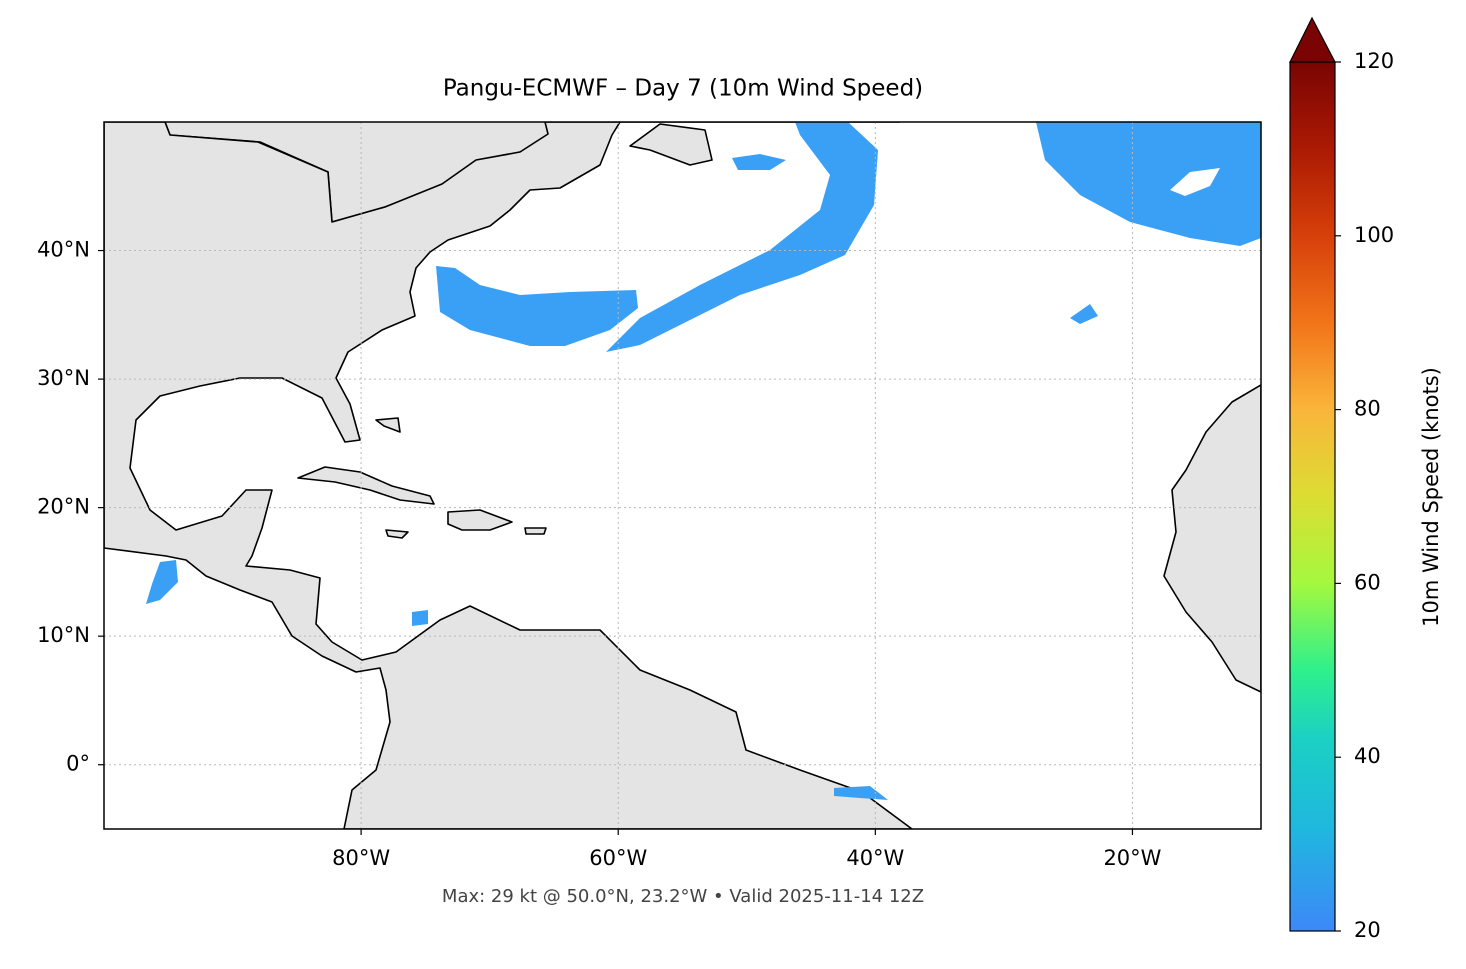  Describe the element at coordinates (63, 635) in the screenshot. I see `y-tick-label: 10°N` at that location.